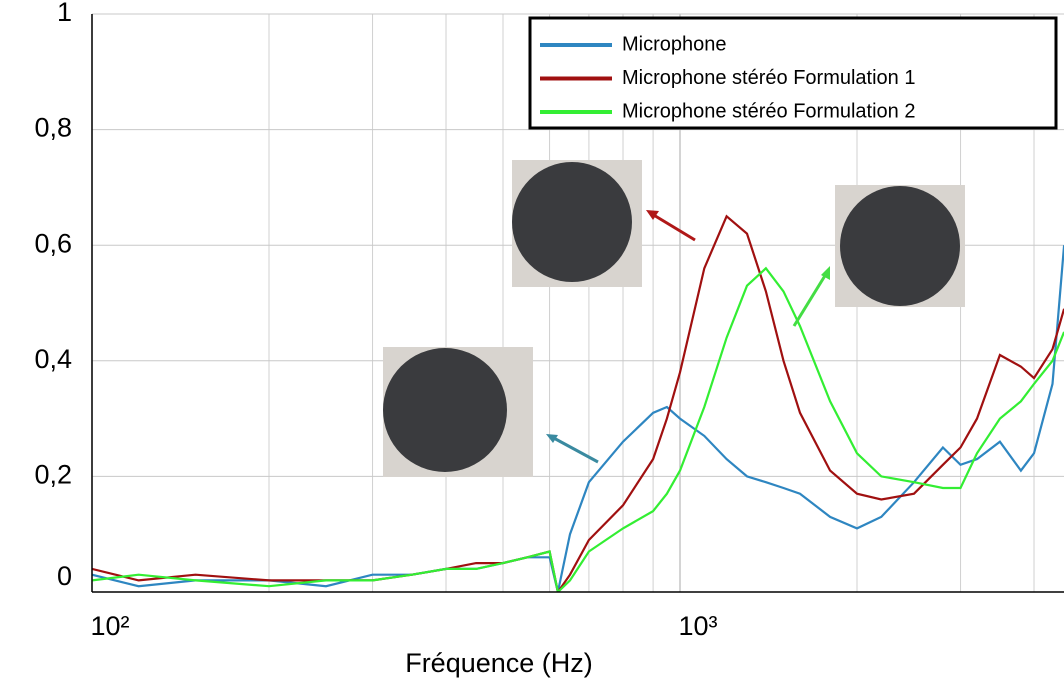  Describe the element at coordinates (53, 243) in the screenshot. I see `y-tick-label: 0,6` at that location.